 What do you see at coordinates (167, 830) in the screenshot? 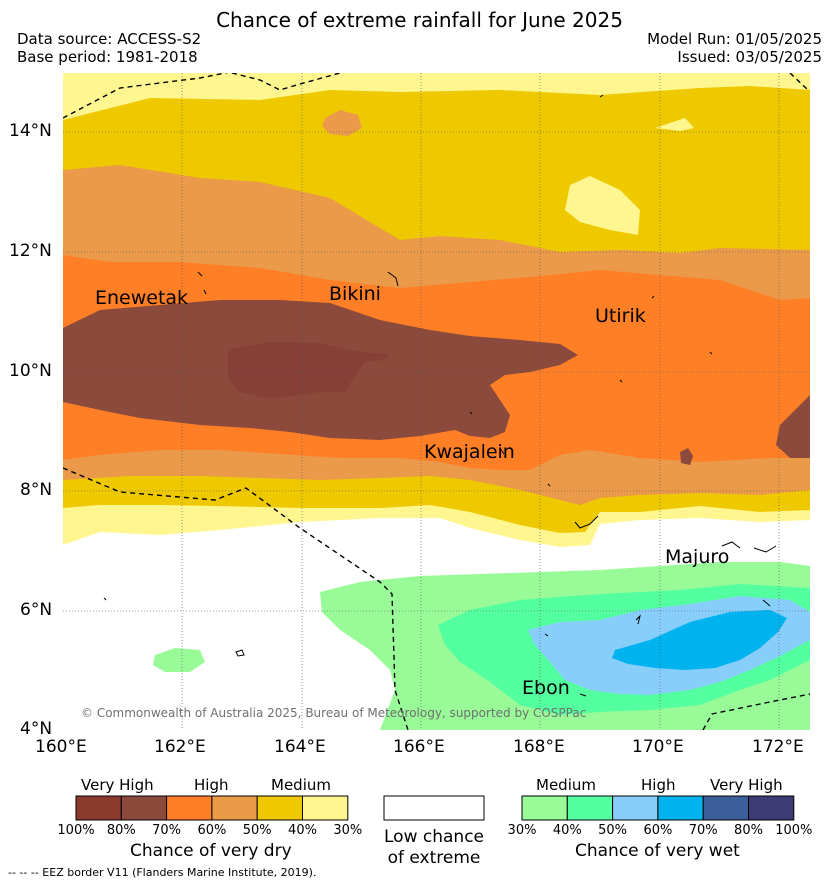
I see `dry-tick-label: 70%` at bounding box center [167, 830].